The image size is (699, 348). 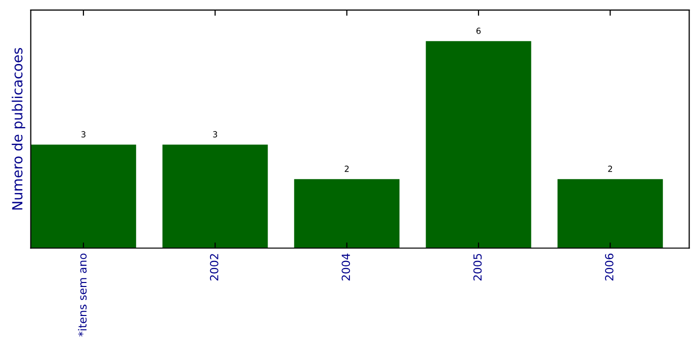 I want to click on x-tick-label: 2006, so click(x=609, y=267).